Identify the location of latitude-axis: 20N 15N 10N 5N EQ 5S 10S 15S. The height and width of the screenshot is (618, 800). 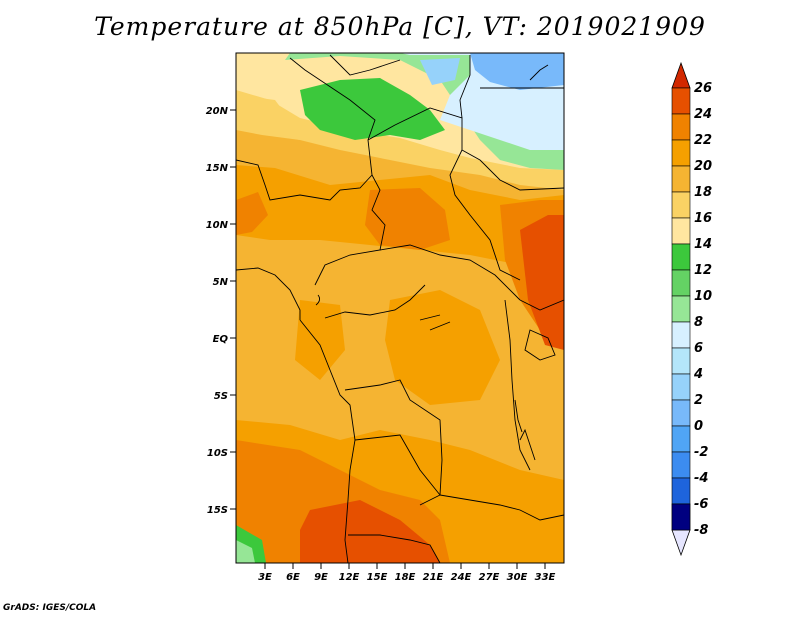
(221, 311).